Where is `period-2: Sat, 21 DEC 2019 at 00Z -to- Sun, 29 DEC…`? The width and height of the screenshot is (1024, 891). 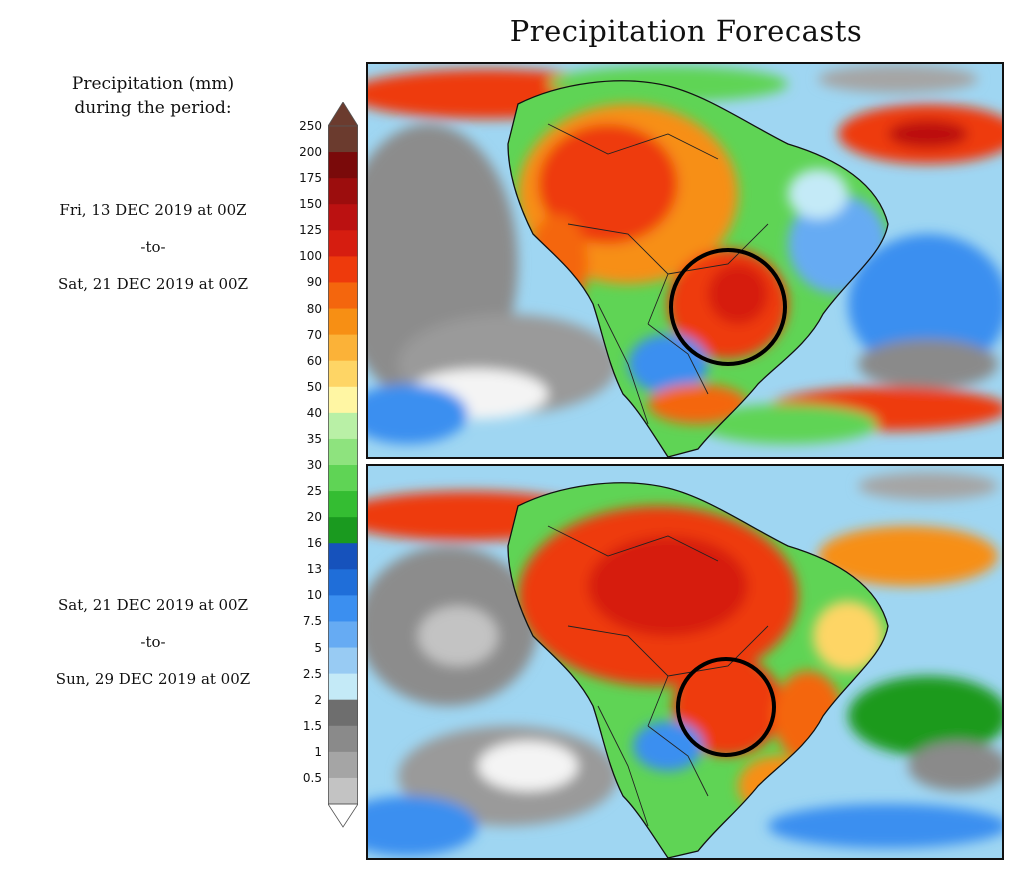 period-2: Sat, 21 DEC 2019 at 00Z -to- Sun, 29 DEC… is located at coordinates (153, 642).